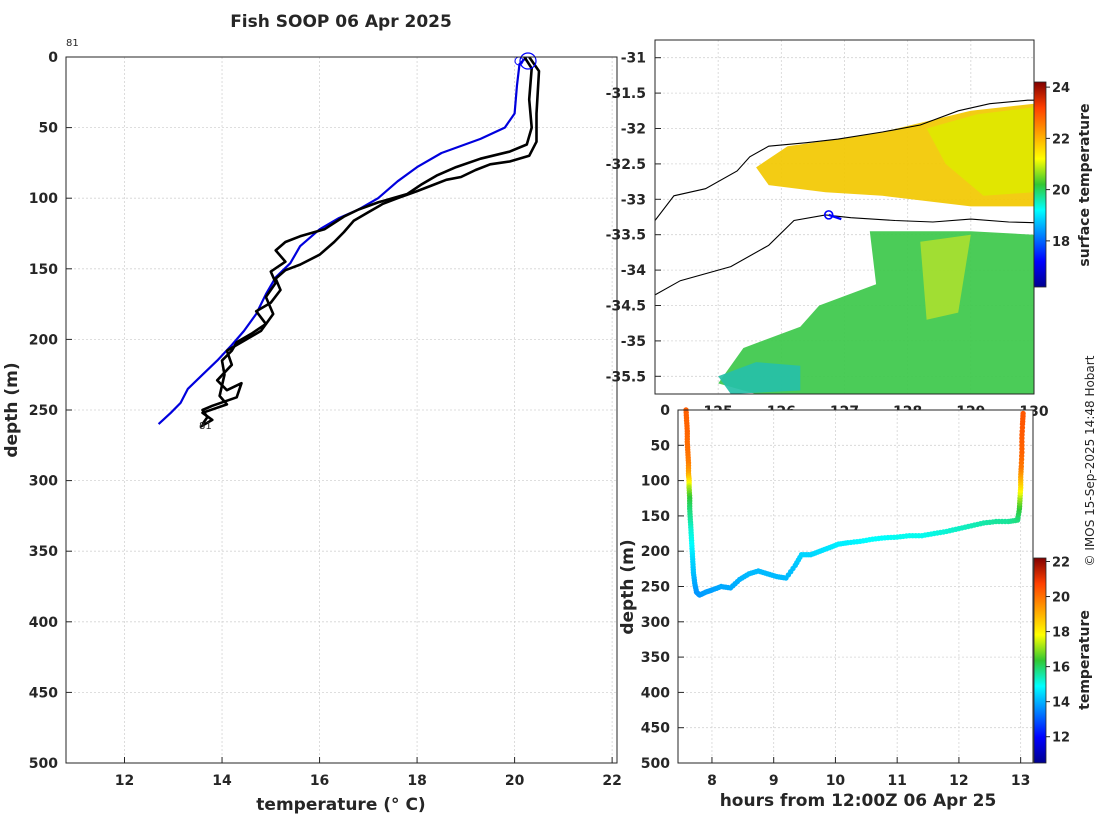 The width and height of the screenshot is (1100, 820). I want to click on profile-y-tick-label: 500, so click(43, 764).